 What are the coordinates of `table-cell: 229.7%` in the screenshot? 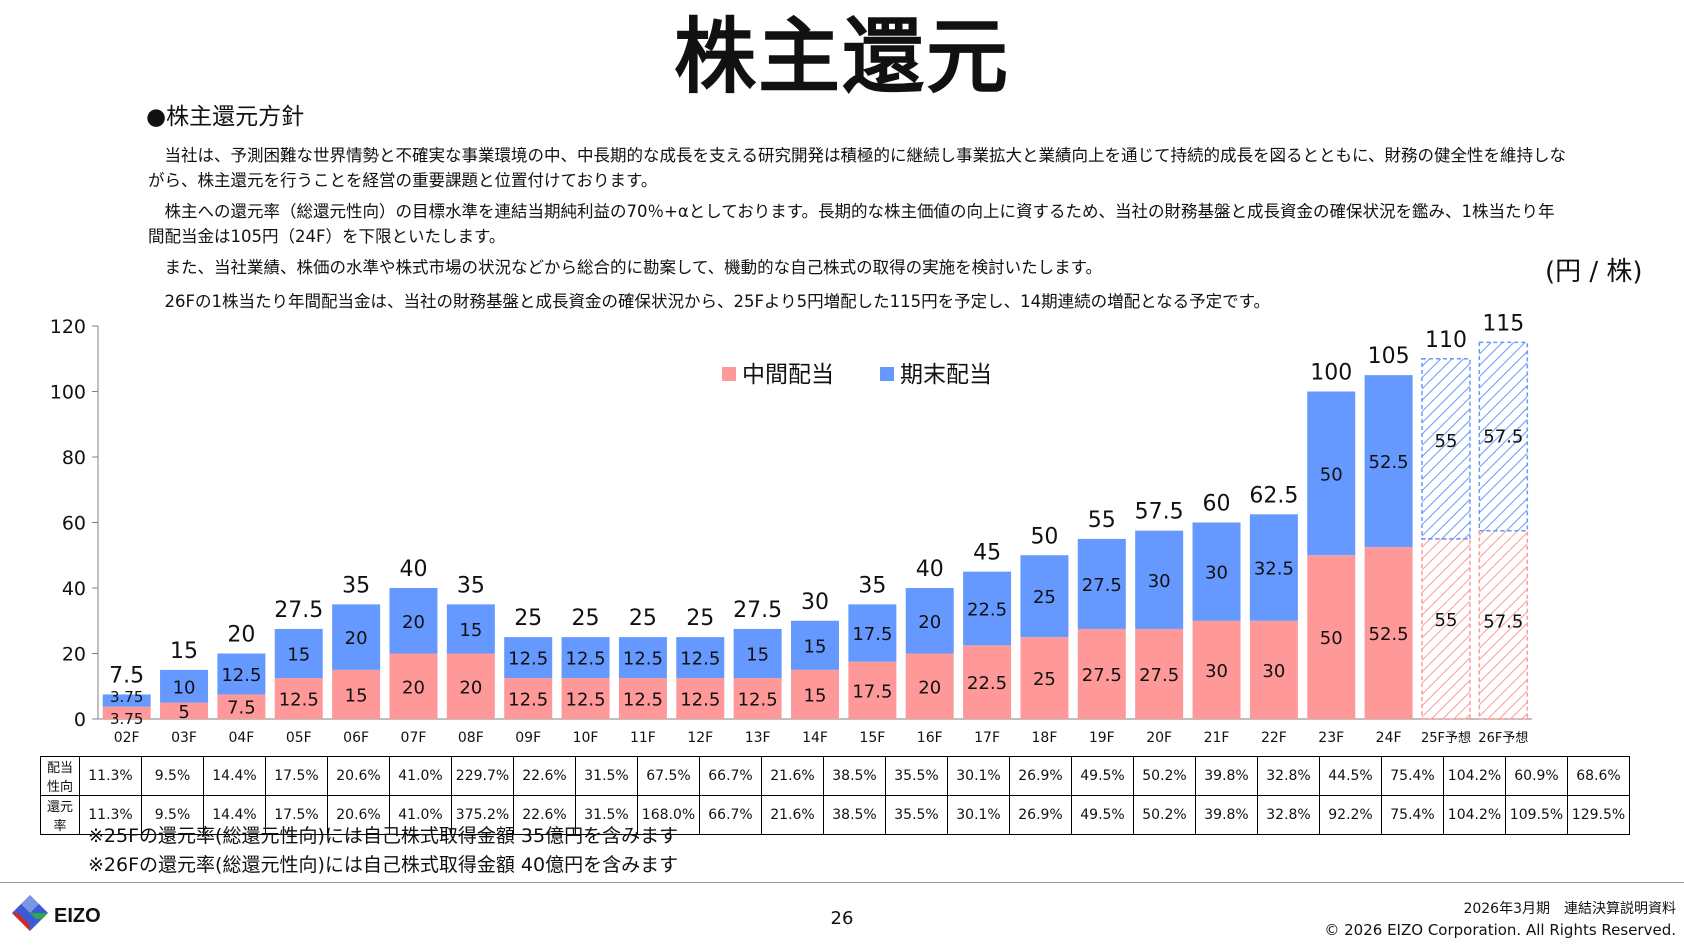 It's located at (482, 776).